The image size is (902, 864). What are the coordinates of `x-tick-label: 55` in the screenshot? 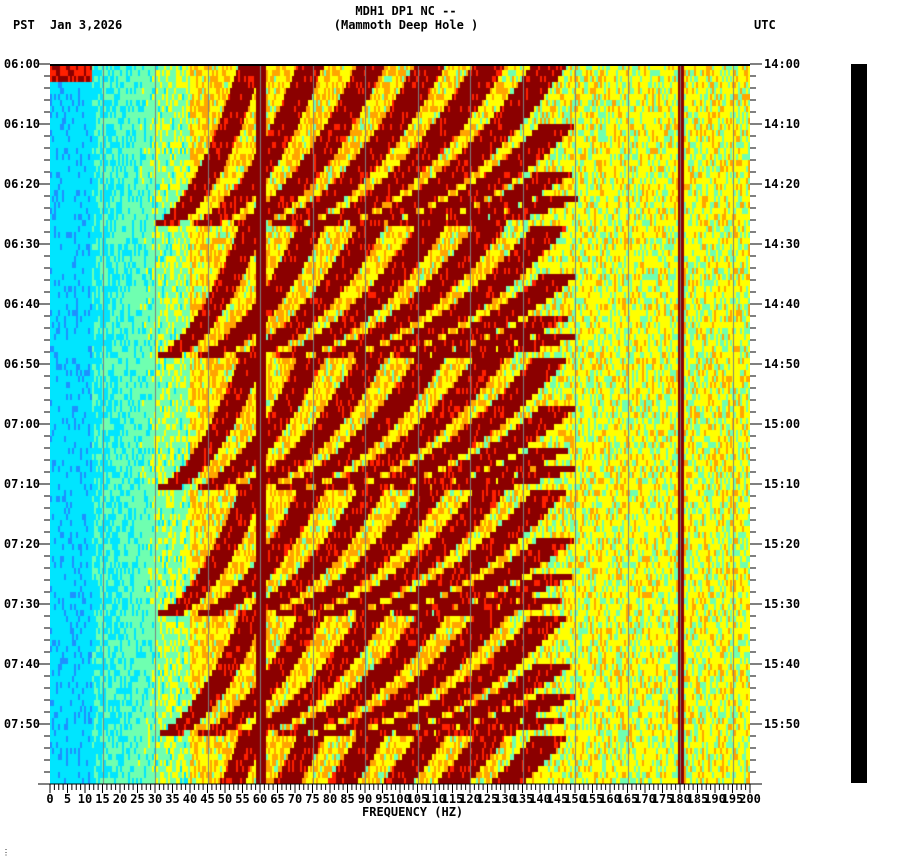 It's located at (242, 799).